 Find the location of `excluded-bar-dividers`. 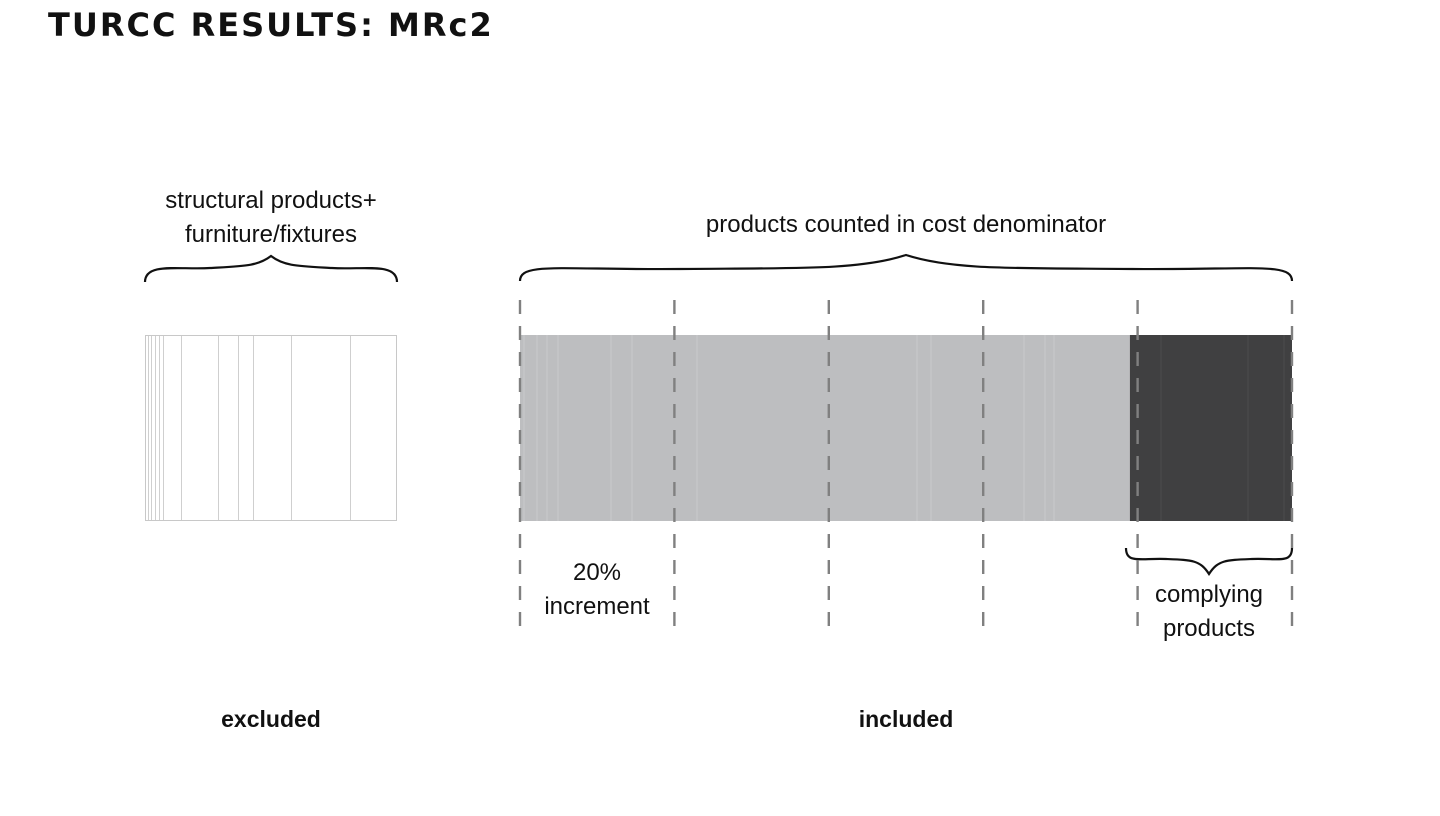

excluded-bar-dividers is located at coordinates (249, 428).